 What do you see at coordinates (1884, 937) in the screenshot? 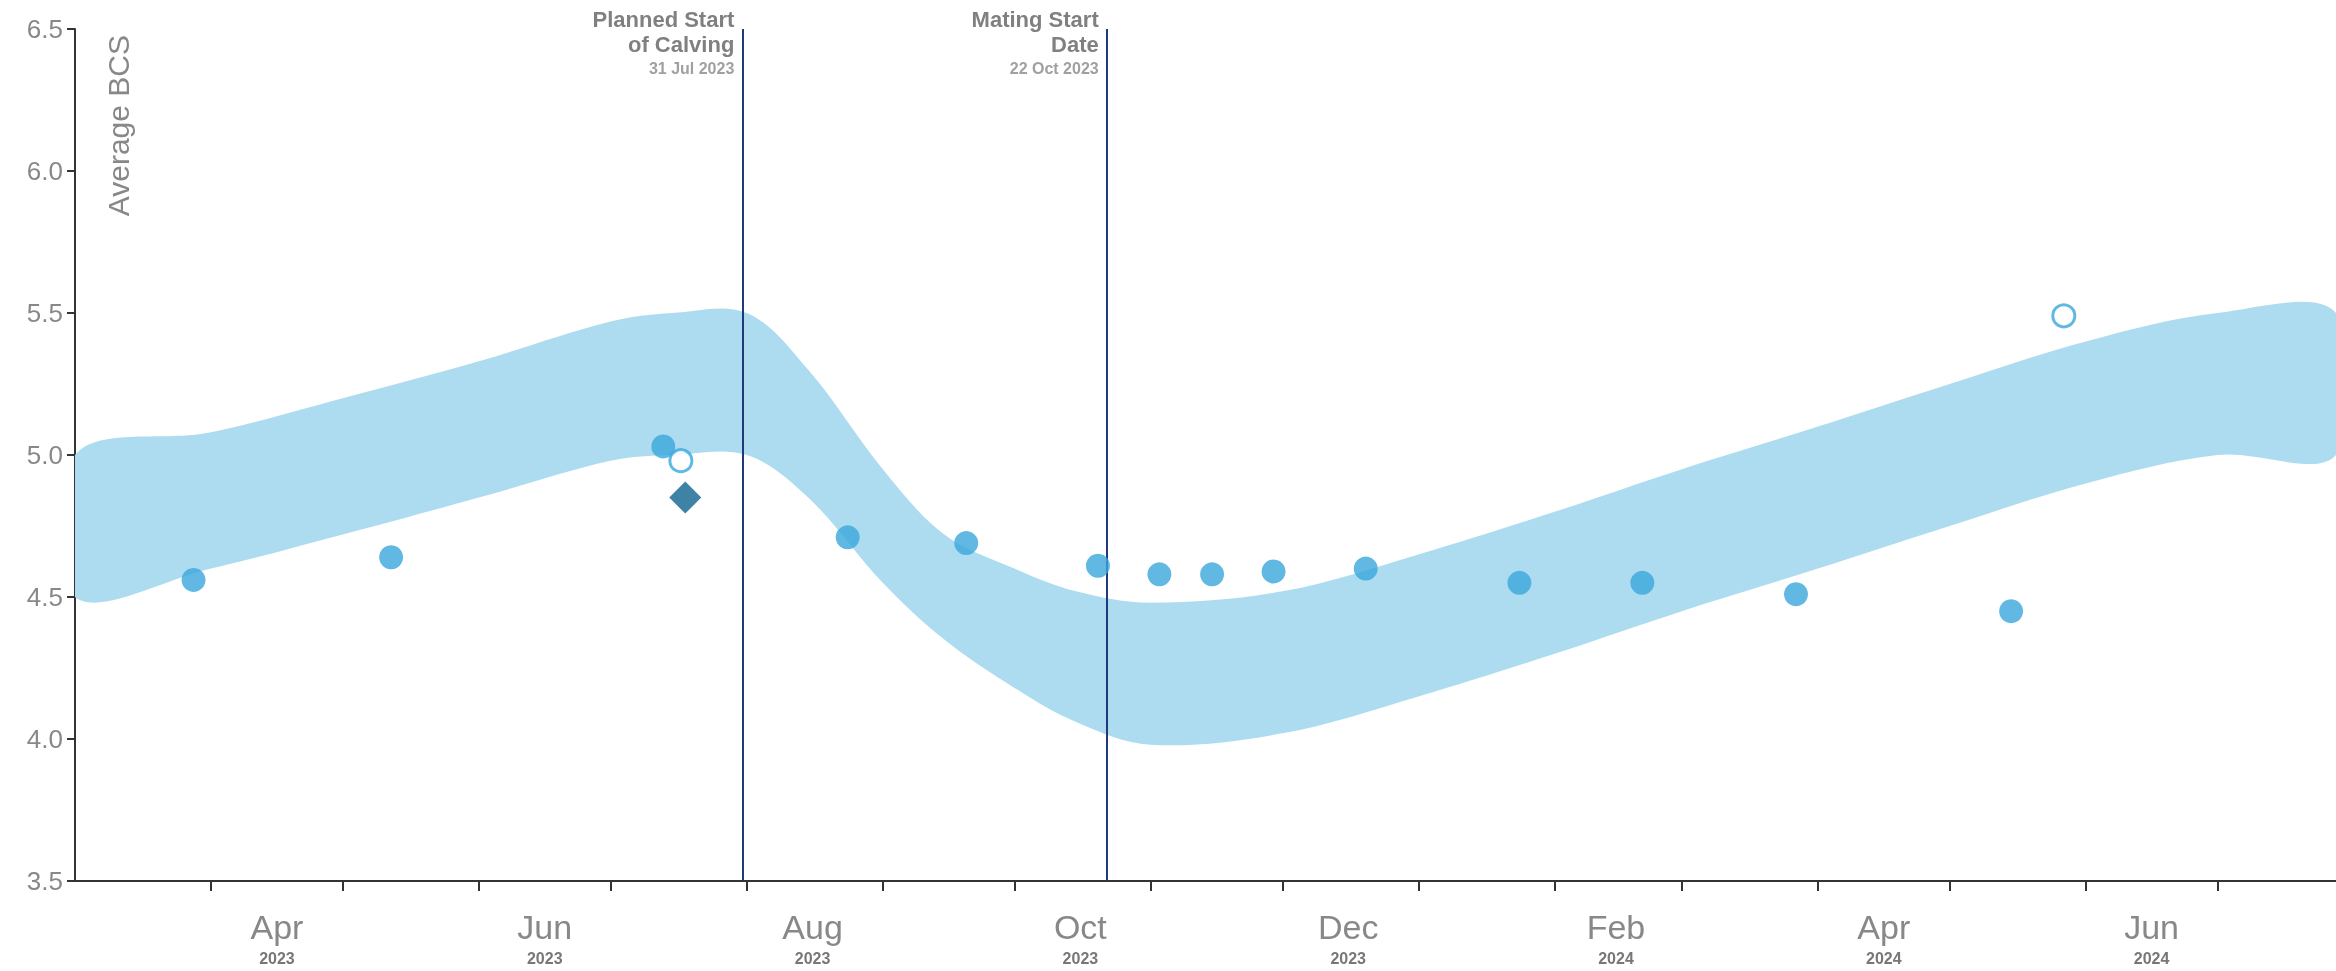
I see `x-tick-label: Apr 2024` at bounding box center [1884, 937].